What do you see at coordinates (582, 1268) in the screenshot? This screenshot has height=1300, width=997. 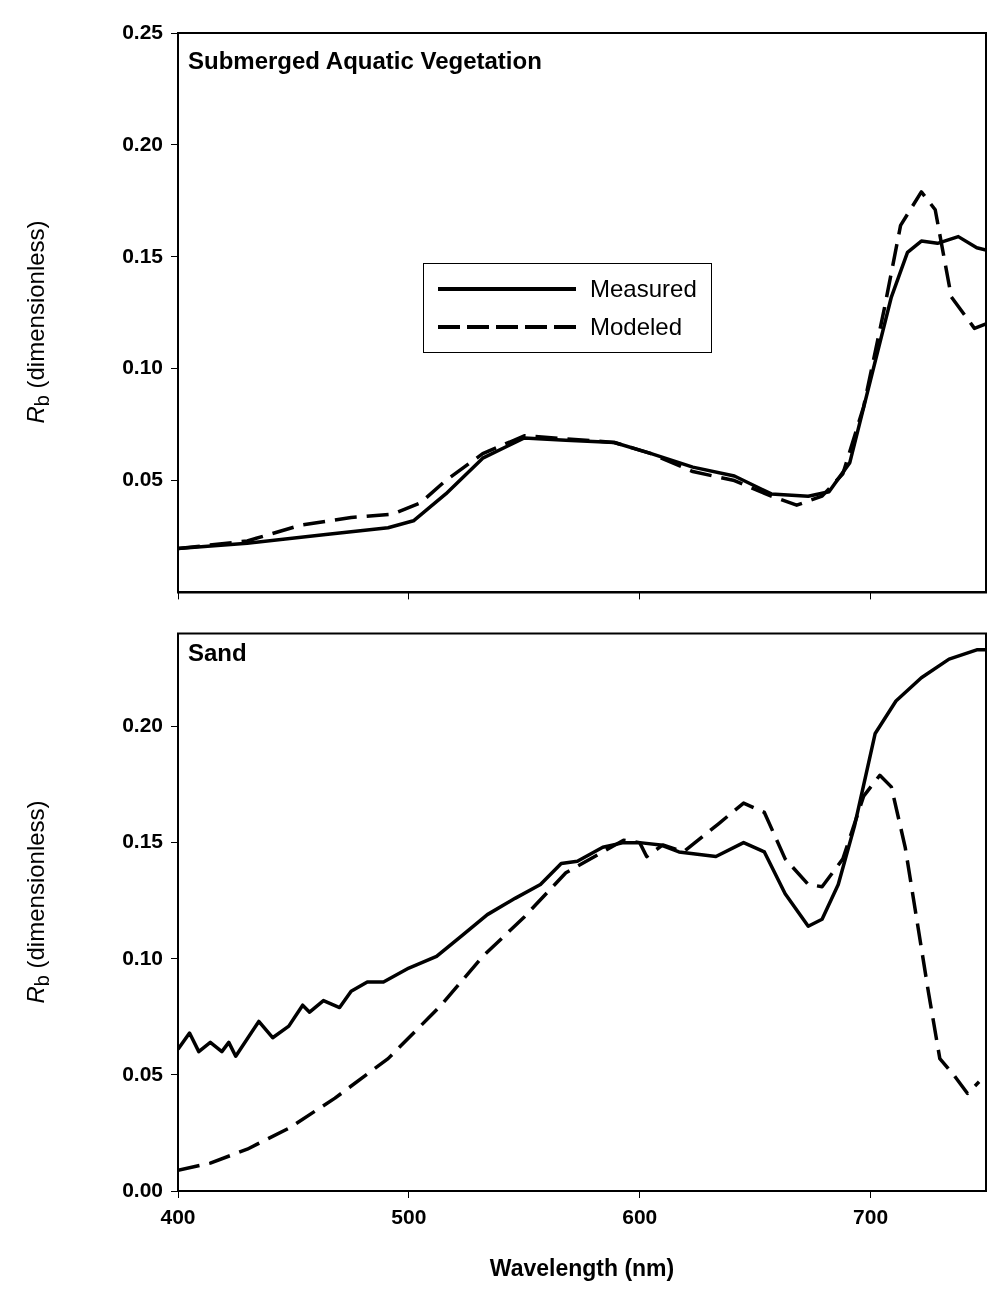 I see `x-axis-title: Wavelength (nm)` at bounding box center [582, 1268].